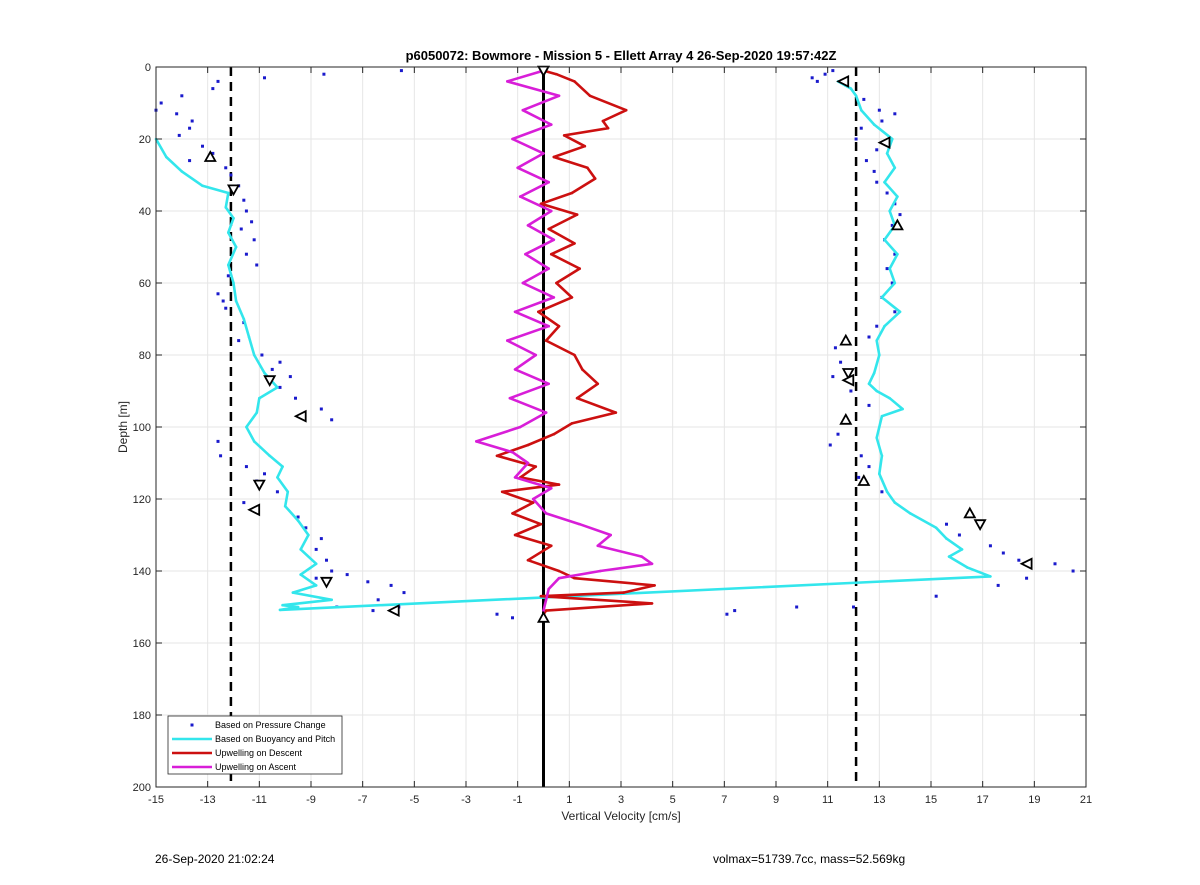  What do you see at coordinates (827, 800) in the screenshot?
I see `x-tick-label: 11` at bounding box center [827, 800].